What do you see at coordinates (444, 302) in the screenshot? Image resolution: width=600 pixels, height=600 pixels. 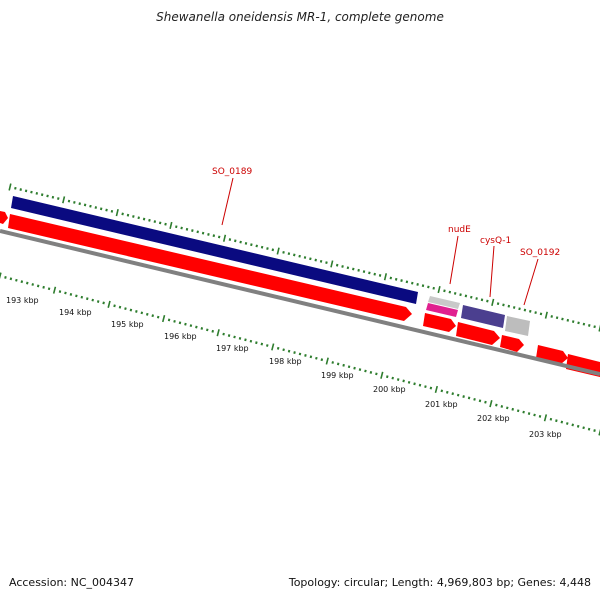 I see `gene-bar-nudE-top` at bounding box center [444, 302].